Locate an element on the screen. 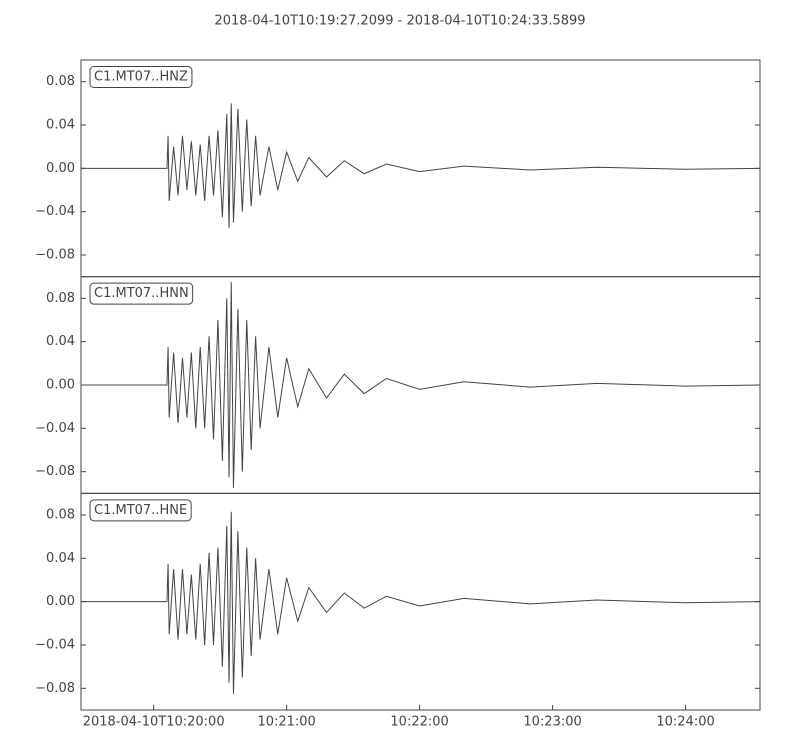 This screenshot has width=800, height=750. x-tick-label: 10:24:00 is located at coordinates (685, 722).